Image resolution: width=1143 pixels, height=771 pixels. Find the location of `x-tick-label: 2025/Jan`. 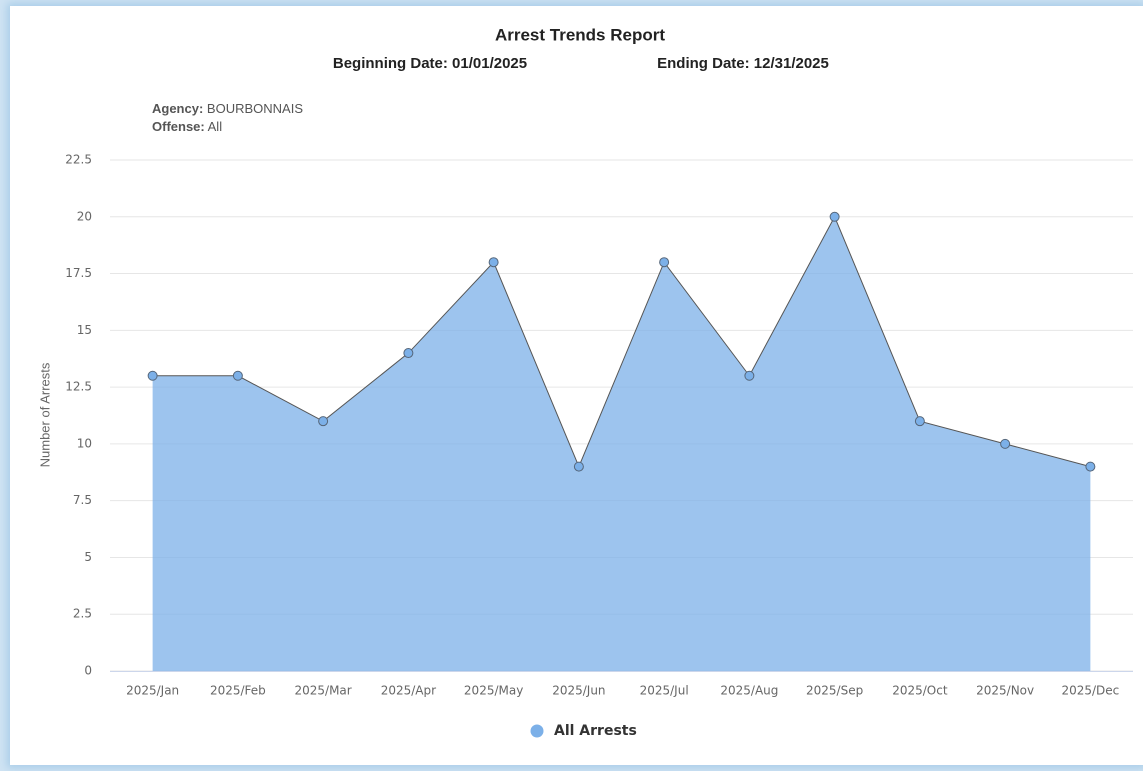

x-tick-label: 2025/Jan is located at coordinates (152, 691).